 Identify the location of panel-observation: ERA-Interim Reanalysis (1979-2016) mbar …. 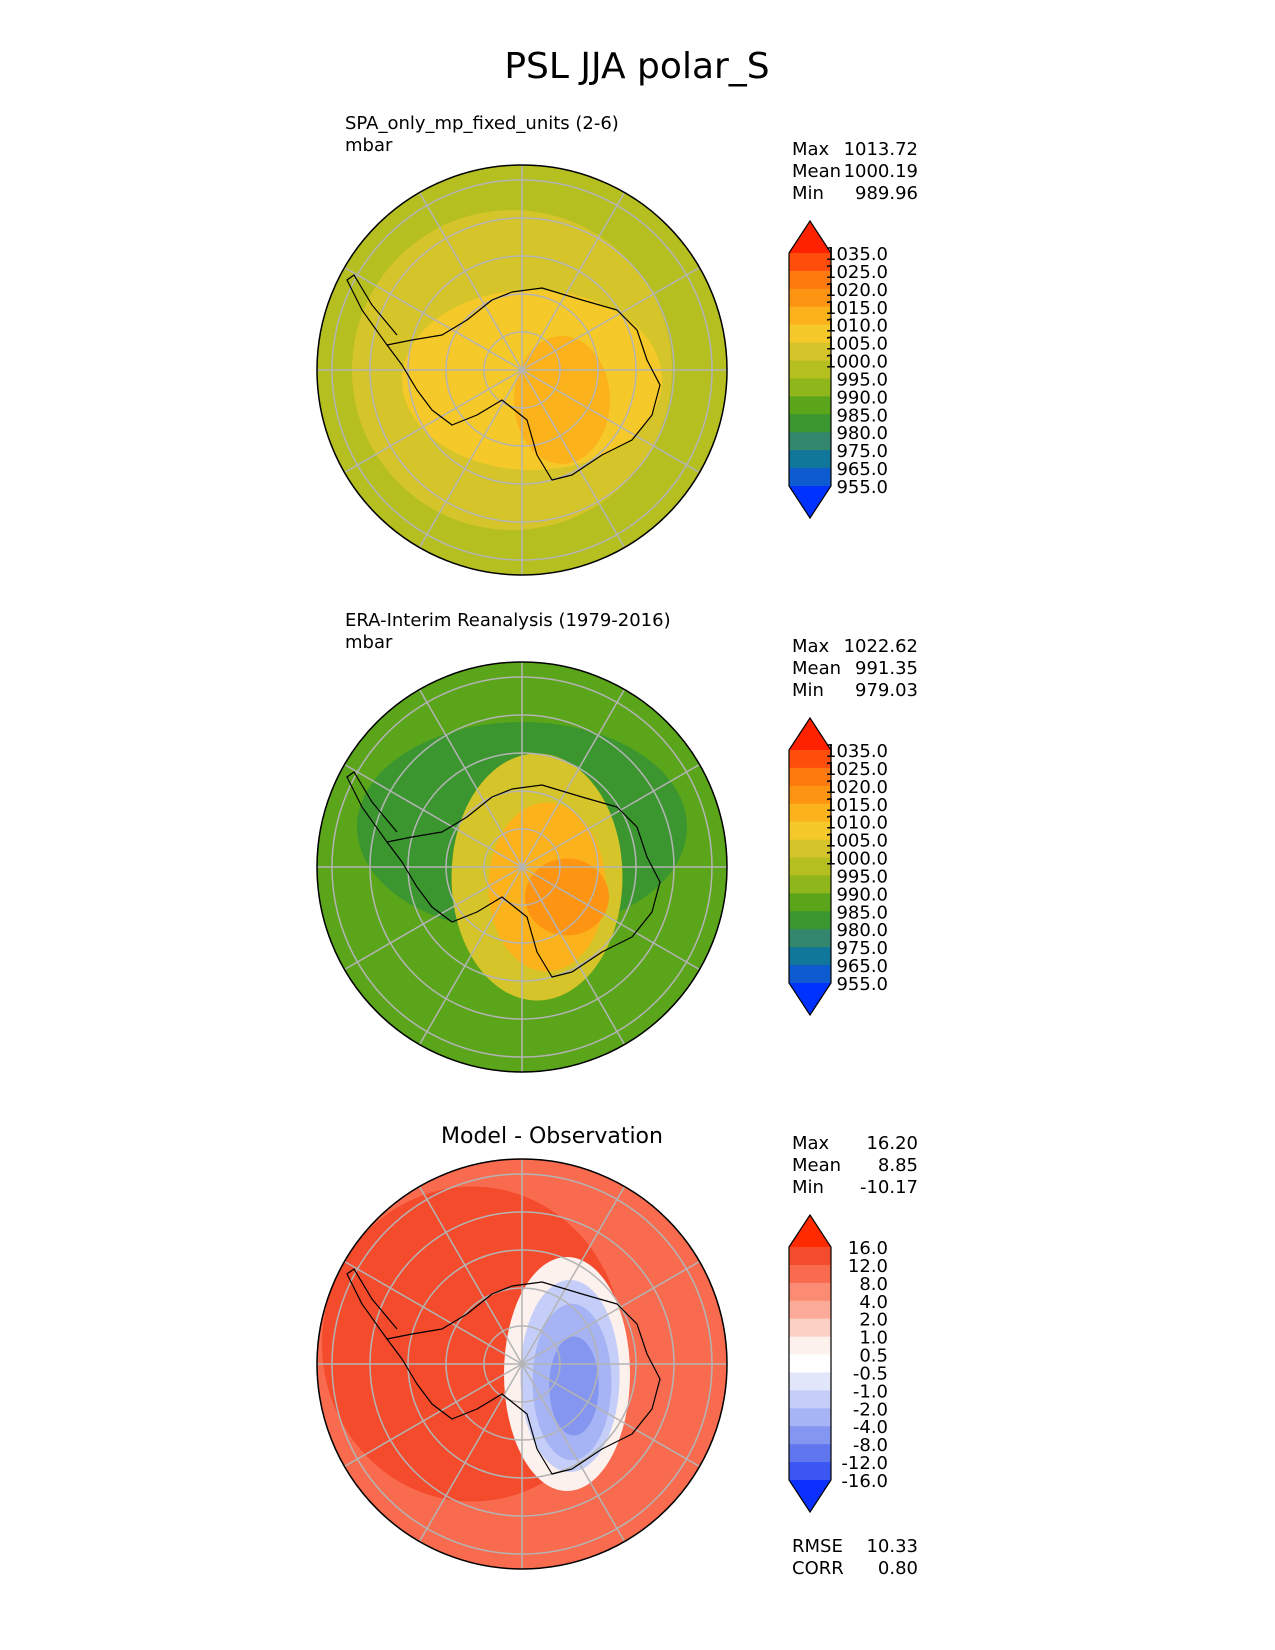
(617, 841).